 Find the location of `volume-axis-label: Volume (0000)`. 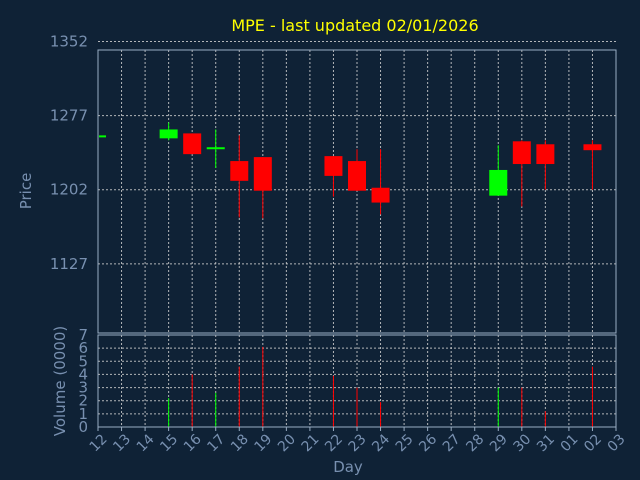

volume-axis-label: Volume (0000) is located at coordinates (60, 381).